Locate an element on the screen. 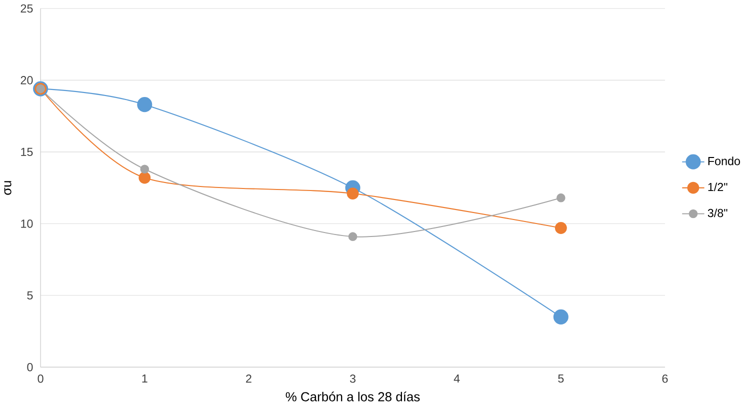 This screenshot has height=406, width=747. legend-label: Fondo is located at coordinates (724, 161).